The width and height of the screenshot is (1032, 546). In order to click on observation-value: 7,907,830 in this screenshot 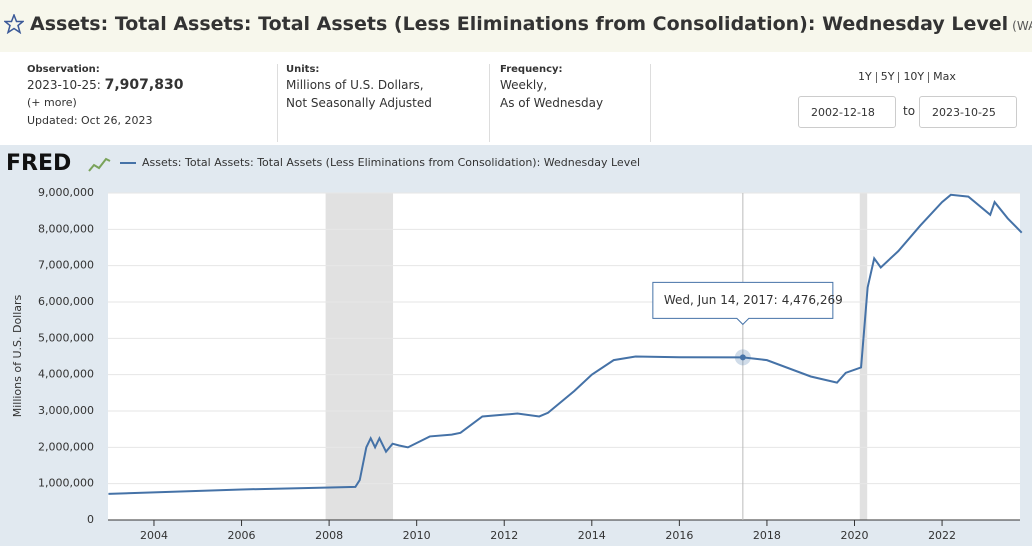, I will do `click(144, 85)`.